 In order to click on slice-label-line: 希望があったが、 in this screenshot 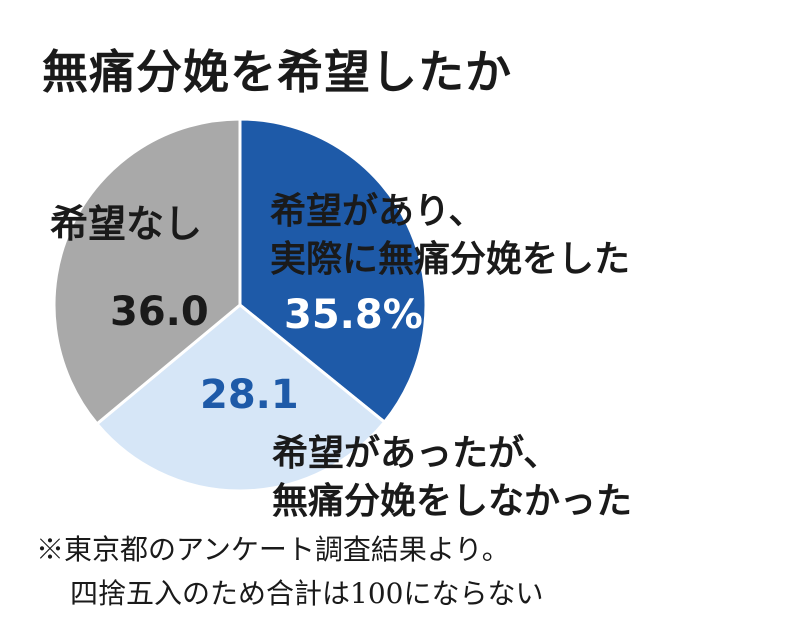, I will do `click(416, 453)`.